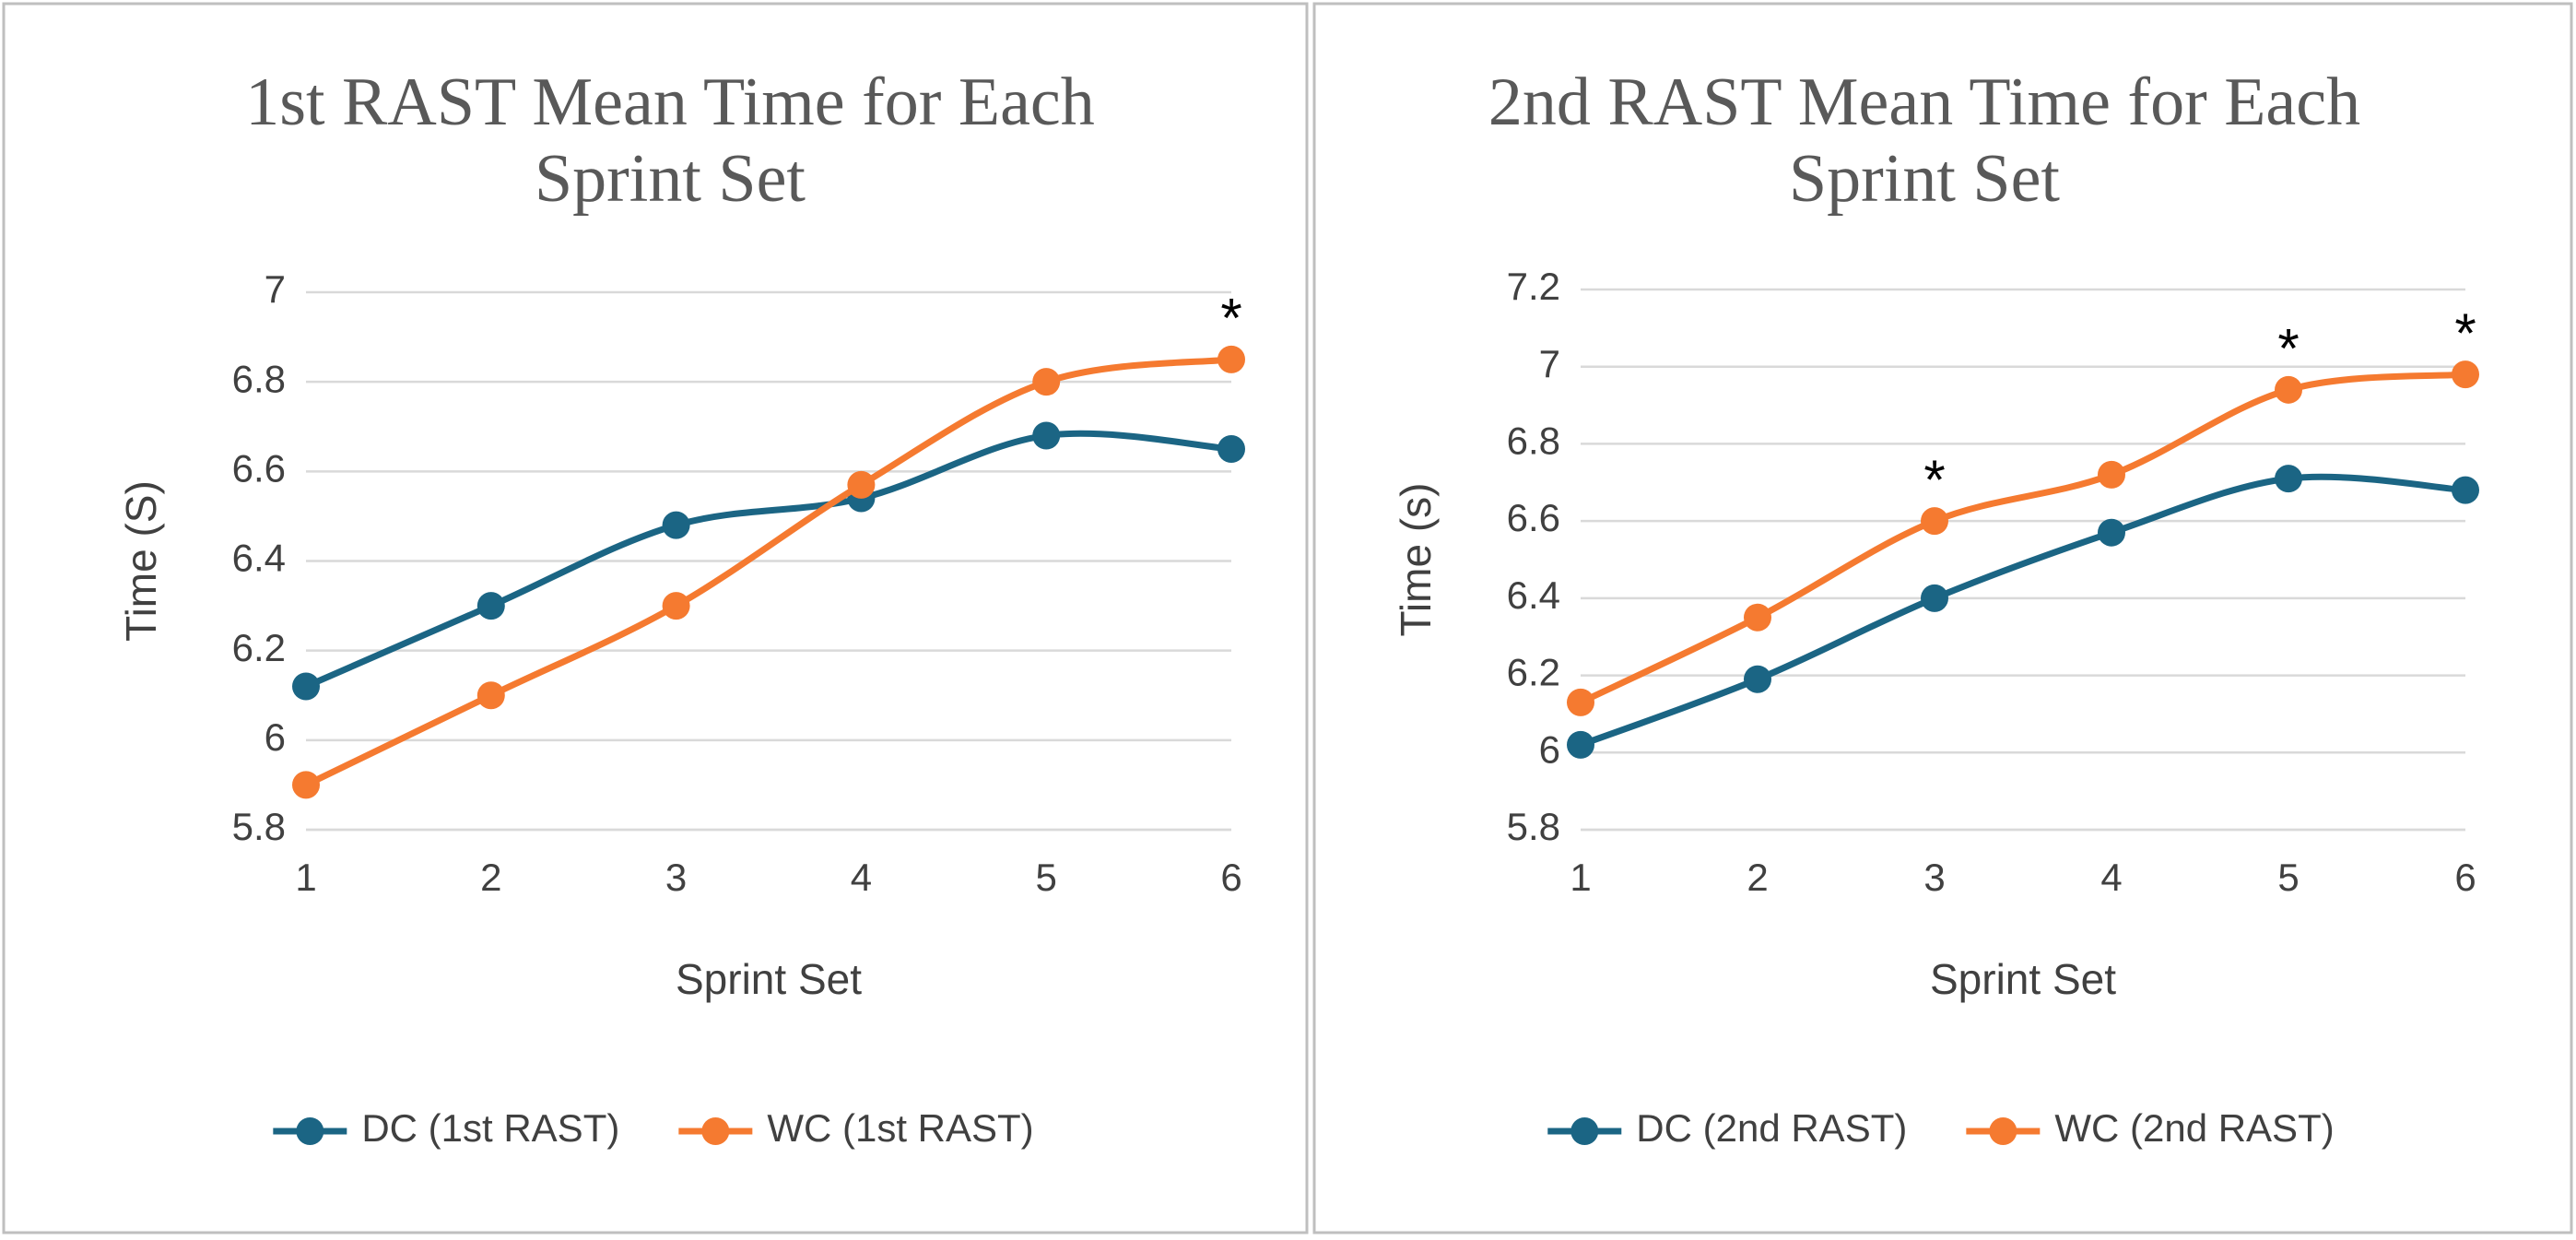 The width and height of the screenshot is (2576, 1240). I want to click on legend-label: WC (1st RAST), so click(900, 1128).